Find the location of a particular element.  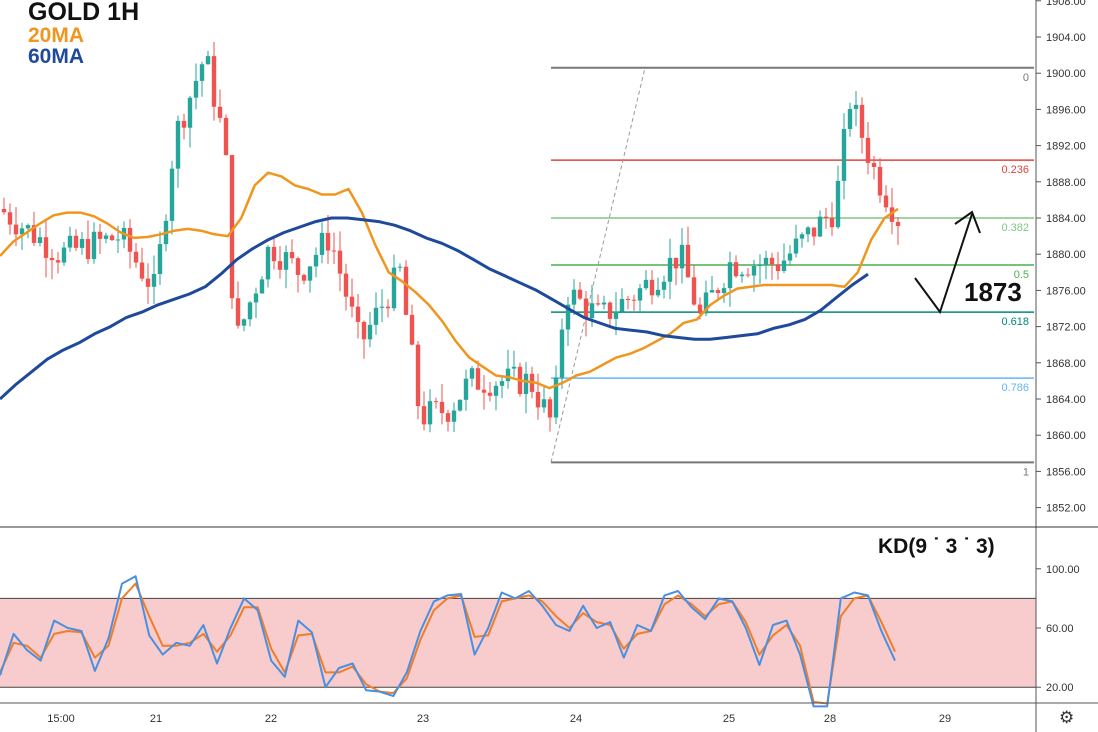

fib-level-label: 0 is located at coordinates (1026, 78).